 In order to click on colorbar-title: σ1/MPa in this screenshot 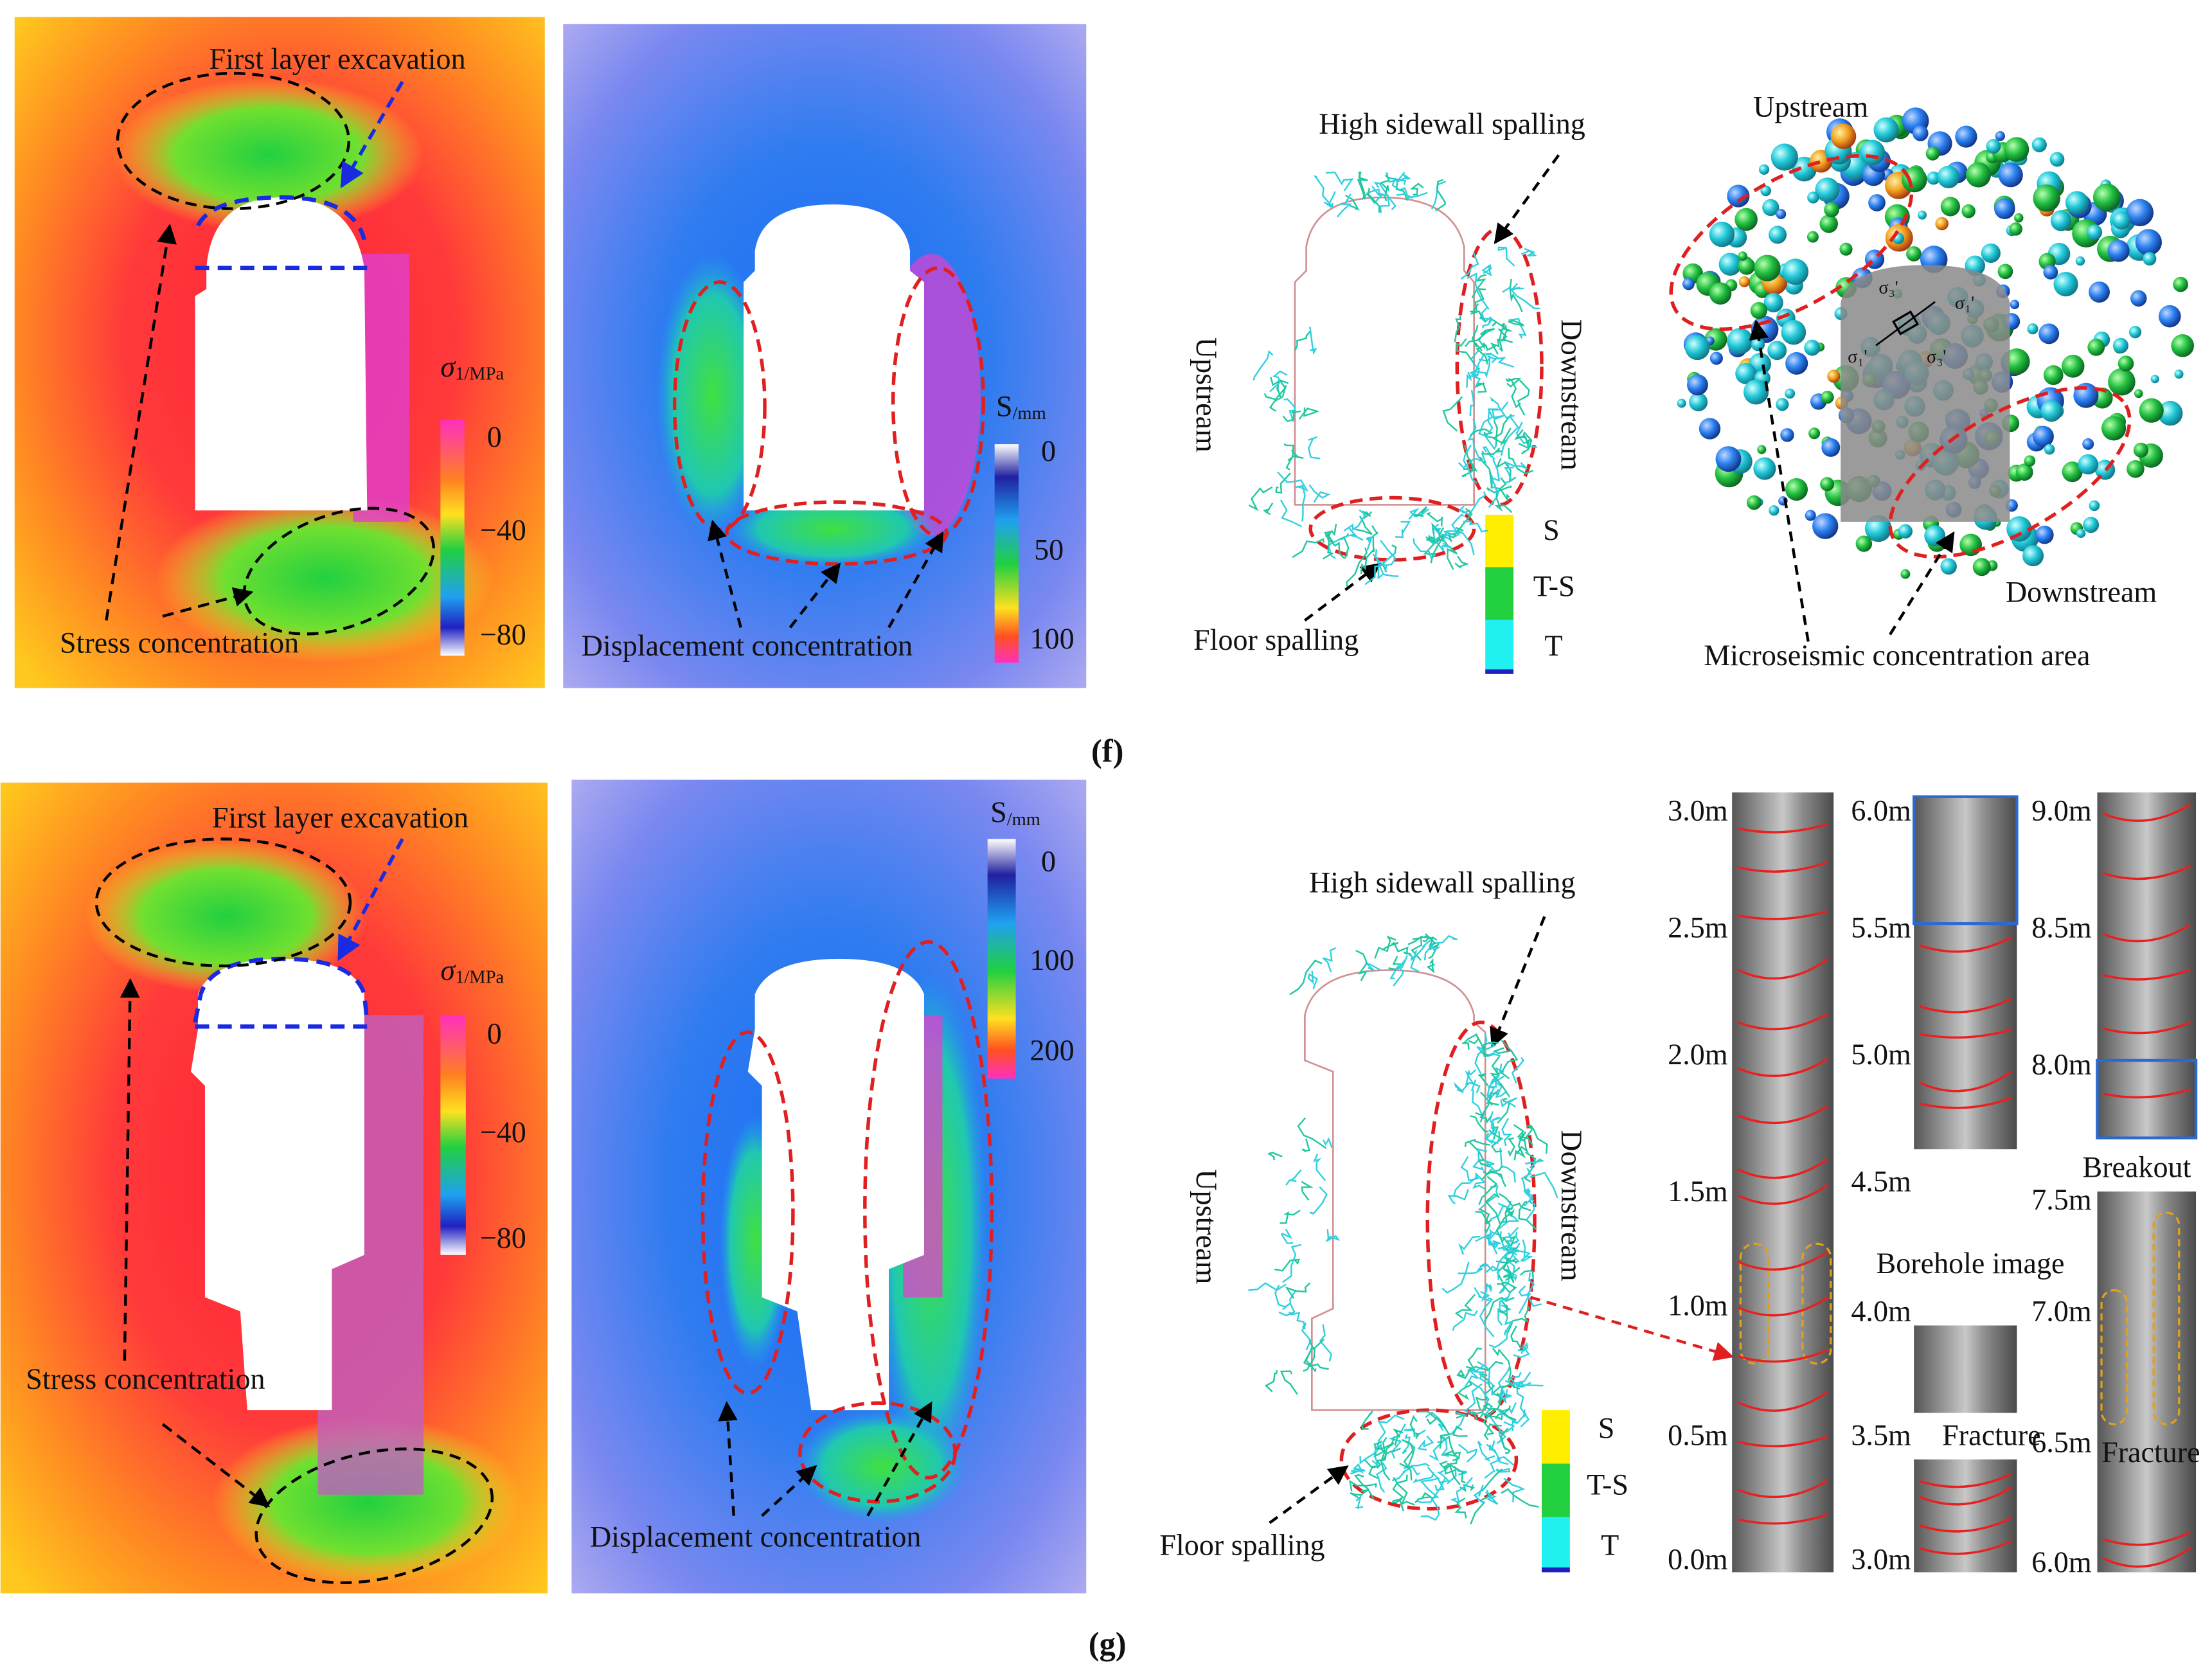, I will do `click(472, 367)`.